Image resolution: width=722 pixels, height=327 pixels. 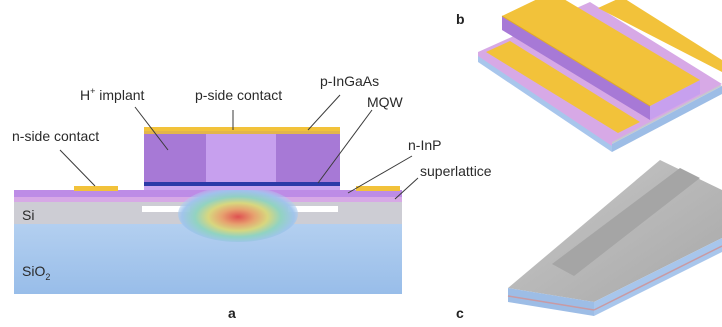 I want to click on b-mesa-side, so click(x=675, y=100).